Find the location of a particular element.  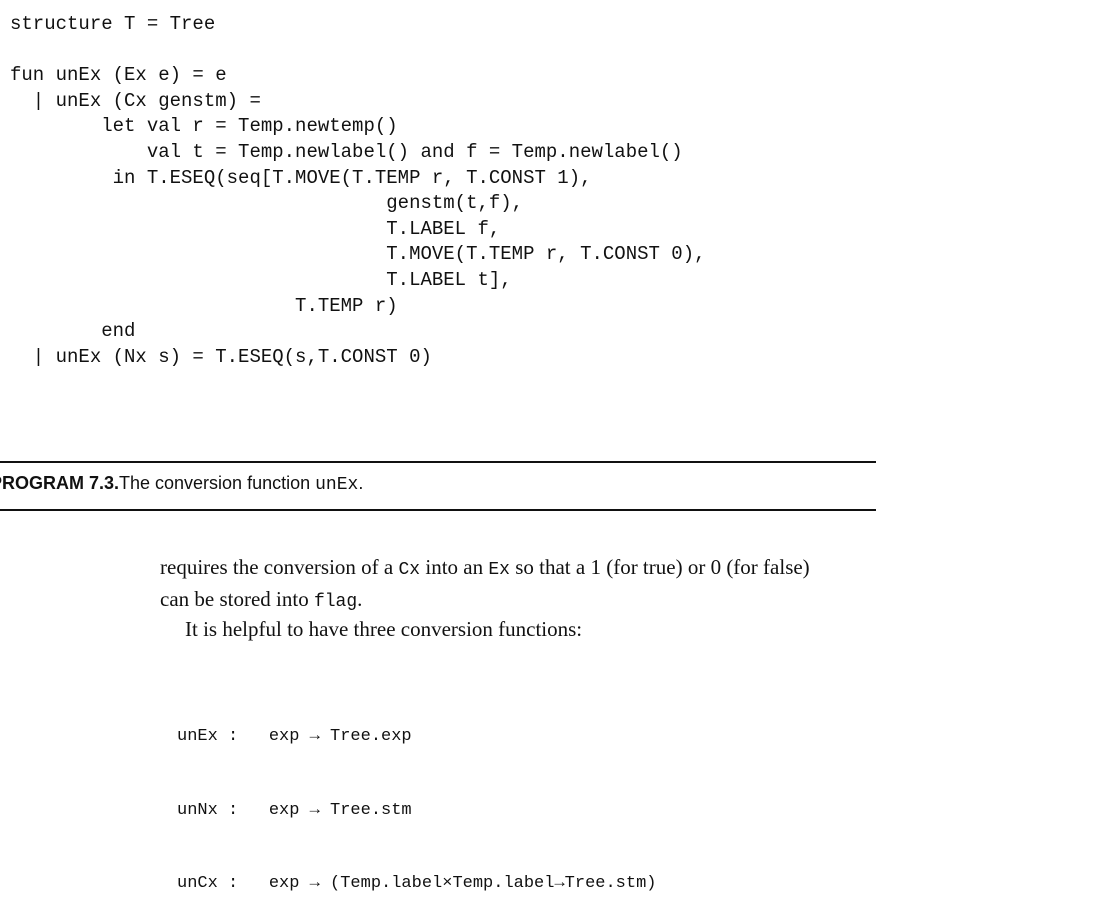

code-line is located at coordinates (358, 51).